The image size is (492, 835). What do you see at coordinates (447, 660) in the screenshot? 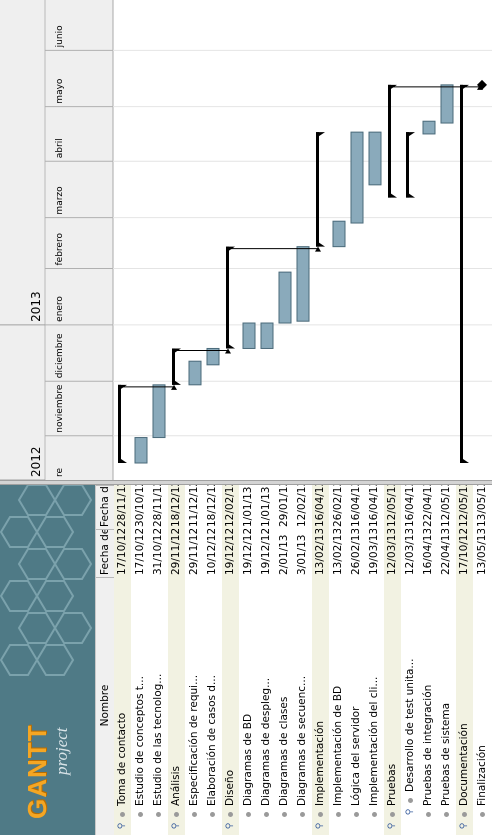
I see `task-row: Pruebas de sistema 22/04/13 12/05/13` at bounding box center [447, 660].